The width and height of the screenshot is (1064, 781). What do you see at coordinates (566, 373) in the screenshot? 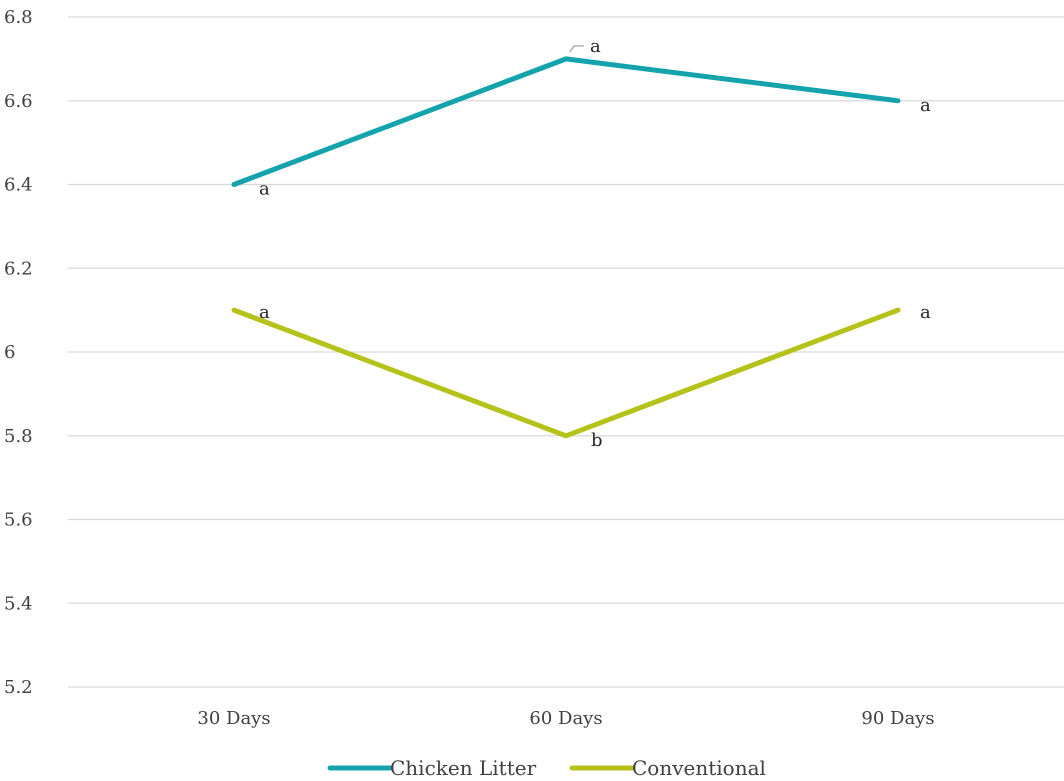
I see `series-line-conventional` at bounding box center [566, 373].